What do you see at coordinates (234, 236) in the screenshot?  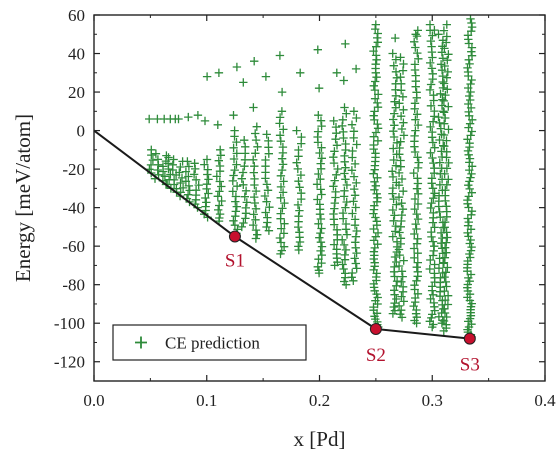 I see `structure-marker-s1` at bounding box center [234, 236].